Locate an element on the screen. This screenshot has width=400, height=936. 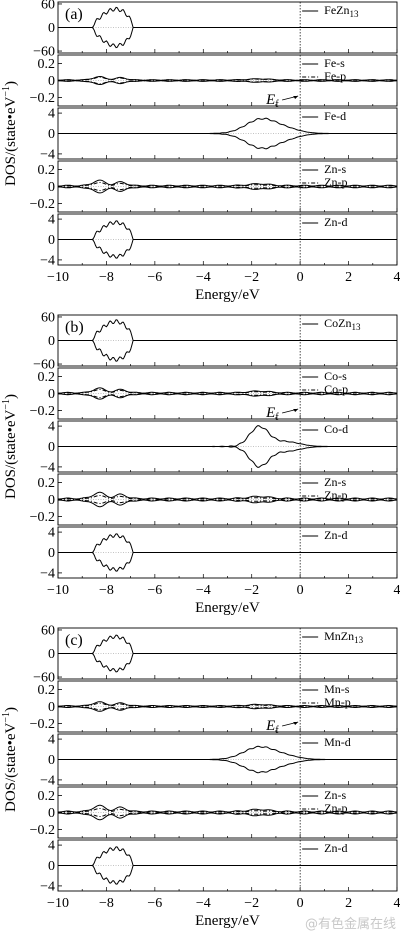
subplot-1-1: 0.2 0 −0.2 Co-sCo-p Ef is located at coordinates (214, 395).